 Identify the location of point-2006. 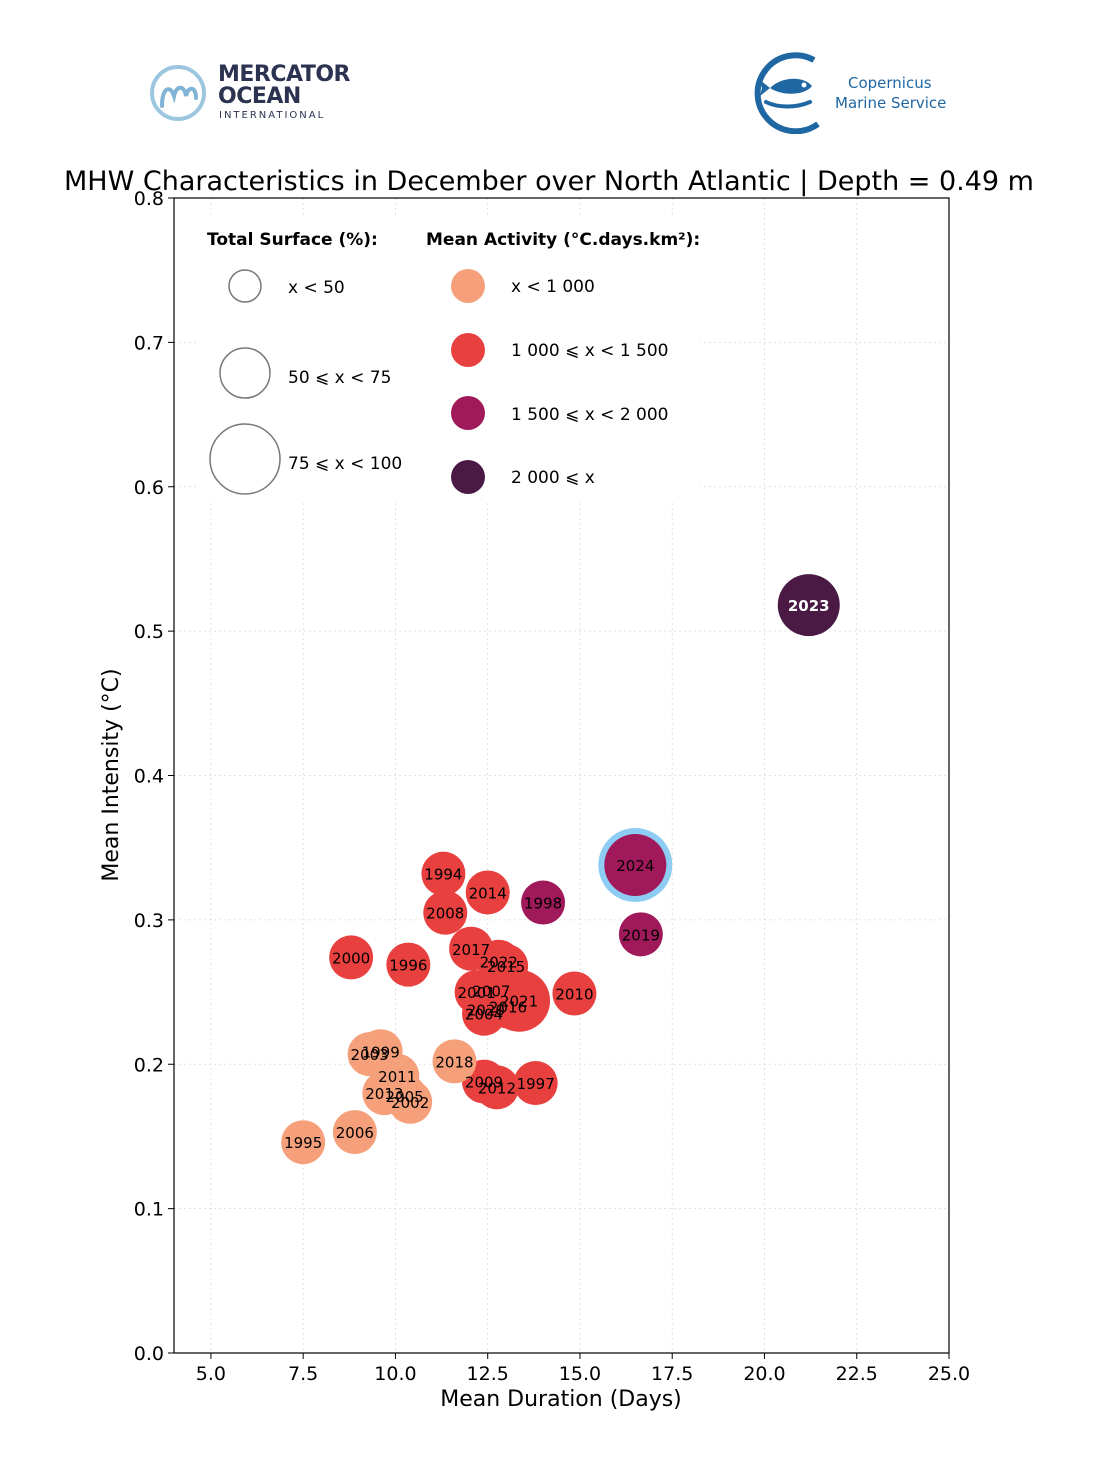
(354, 1132).